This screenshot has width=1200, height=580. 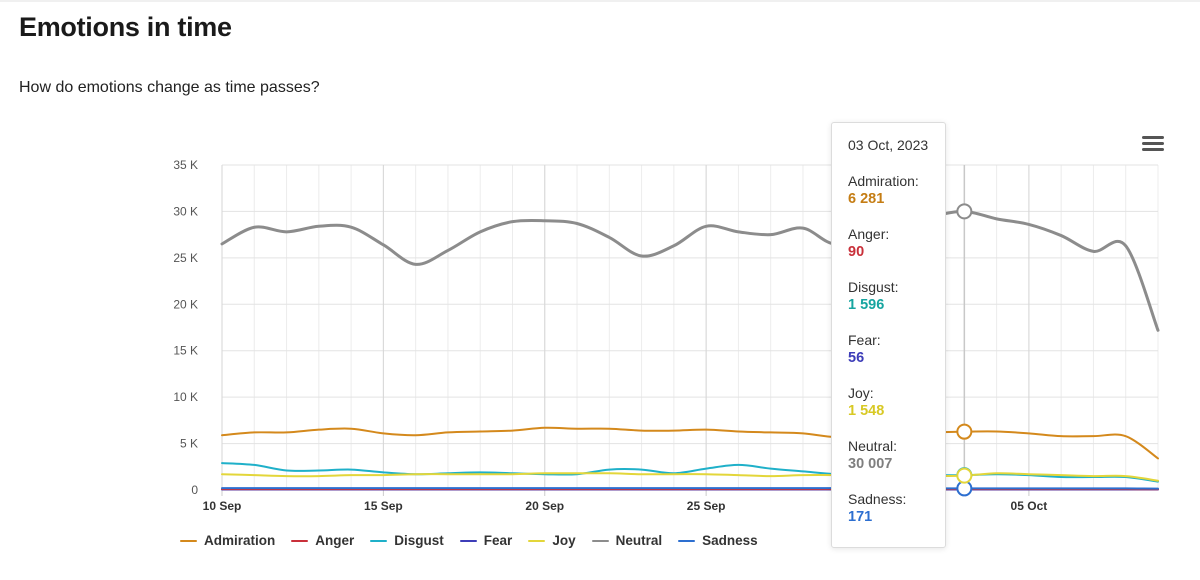 What do you see at coordinates (896, 349) in the screenshot?
I see `tooltip-row-fear-: Fear: 56` at bounding box center [896, 349].